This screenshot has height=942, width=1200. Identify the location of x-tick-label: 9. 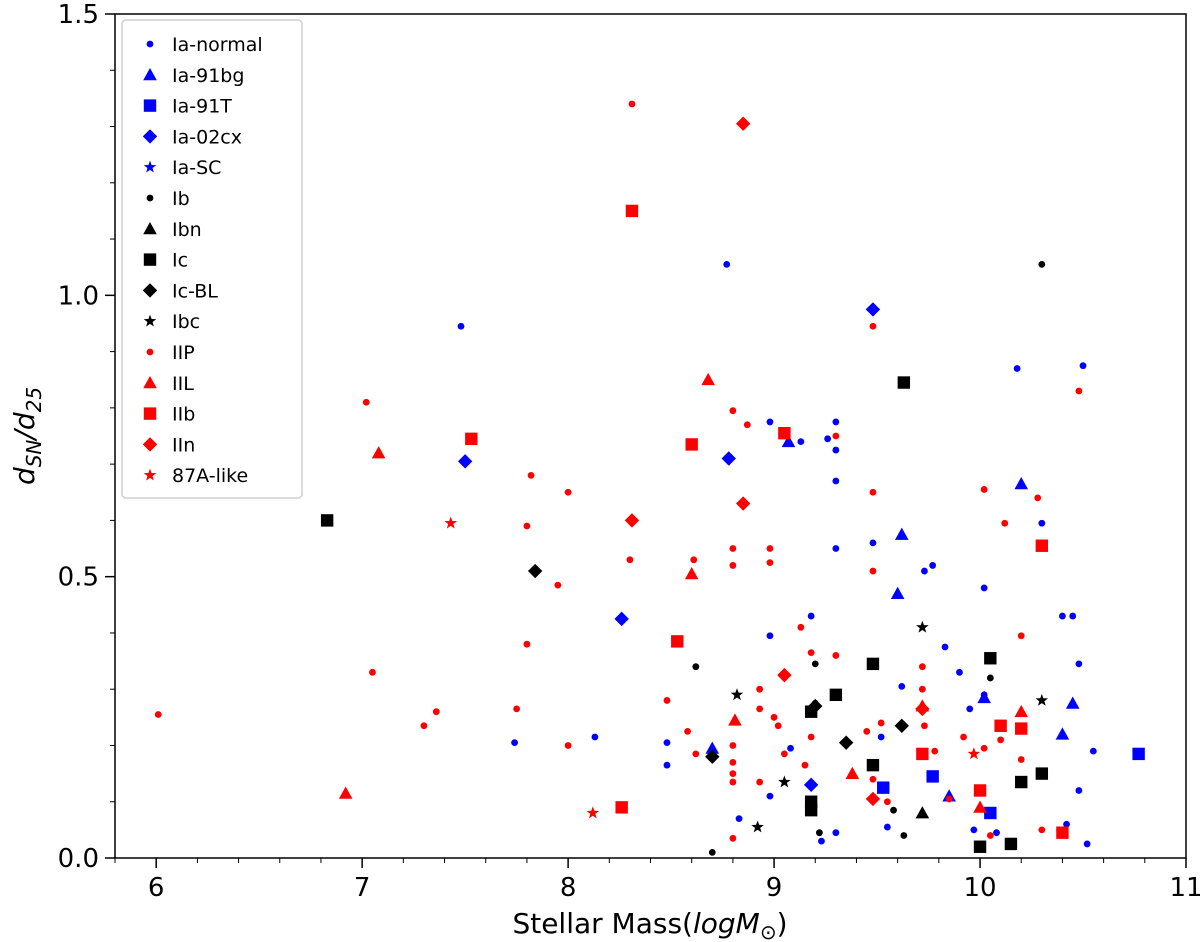
(774, 888).